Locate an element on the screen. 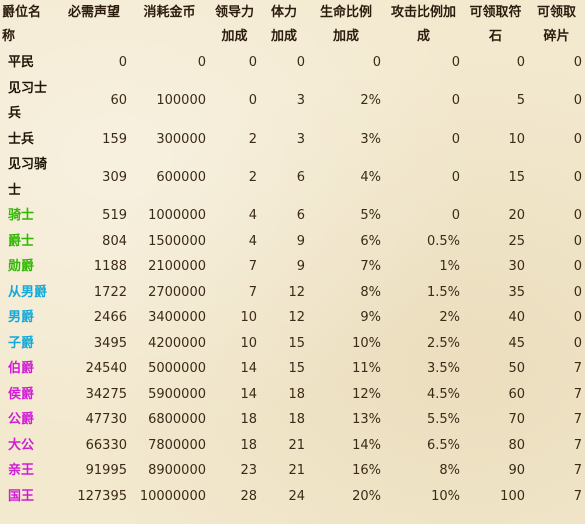  attack-bonus-cell: 6.5% is located at coordinates (443, 445).